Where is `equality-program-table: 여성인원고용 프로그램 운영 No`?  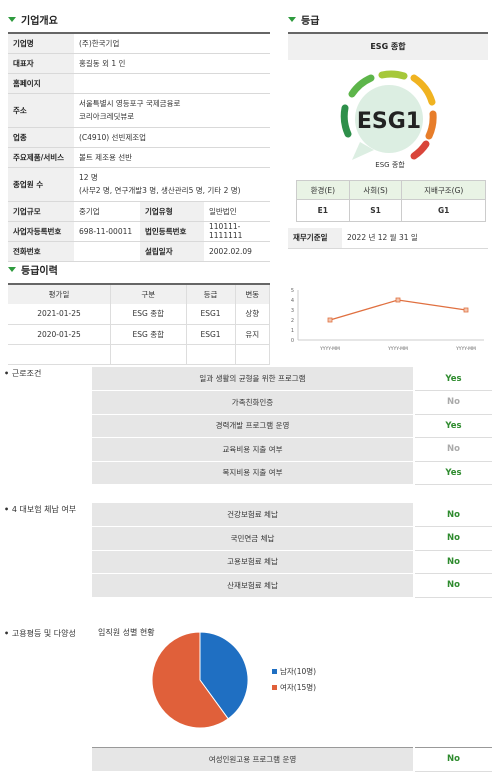
equality-program-table: 여성인원고용 프로그램 운영 No is located at coordinates (292, 759).